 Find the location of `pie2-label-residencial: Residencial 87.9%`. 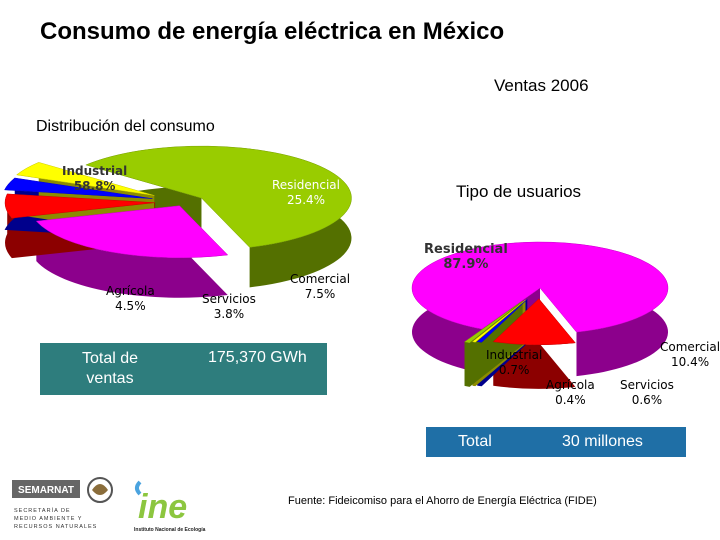

pie2-label-residencial: Residencial 87.9% is located at coordinates (466, 257).